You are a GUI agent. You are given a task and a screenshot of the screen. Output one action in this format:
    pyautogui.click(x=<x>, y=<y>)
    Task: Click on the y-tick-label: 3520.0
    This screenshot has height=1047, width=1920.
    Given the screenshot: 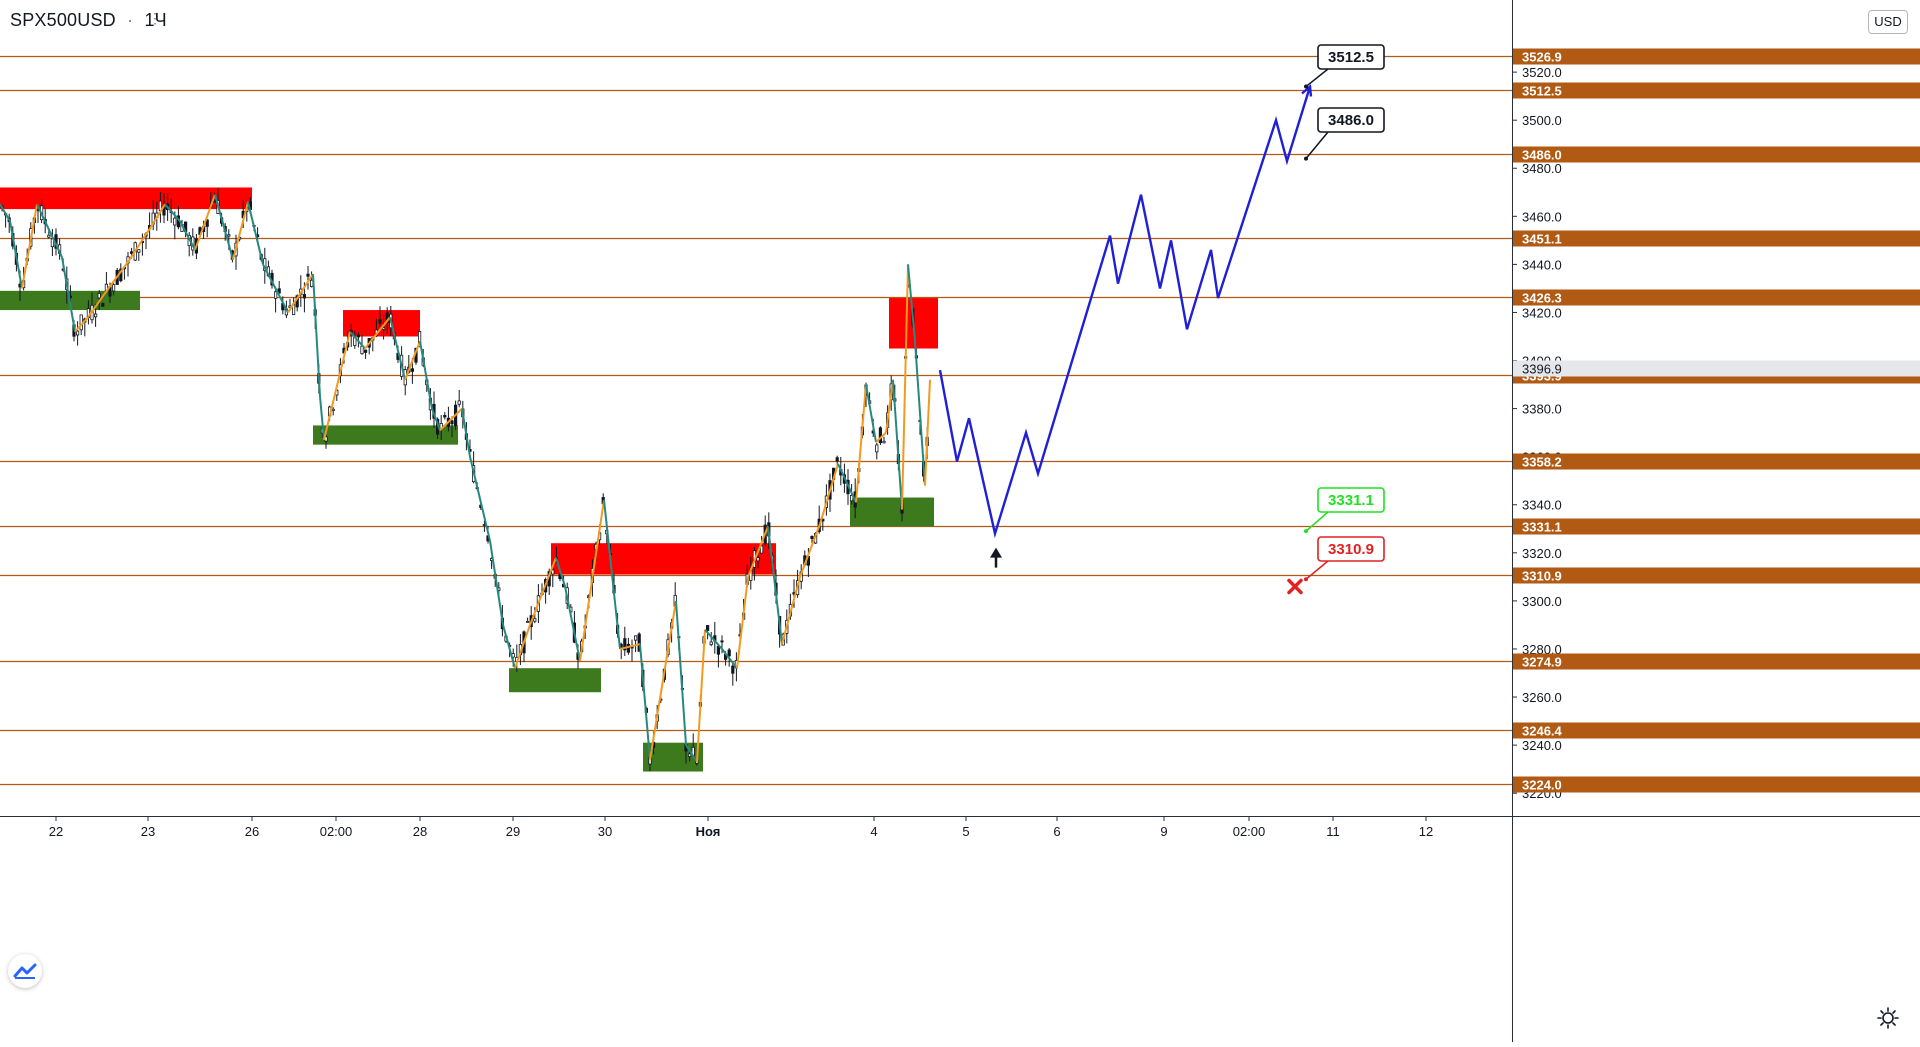 What is the action you would take?
    pyautogui.click(x=1542, y=72)
    